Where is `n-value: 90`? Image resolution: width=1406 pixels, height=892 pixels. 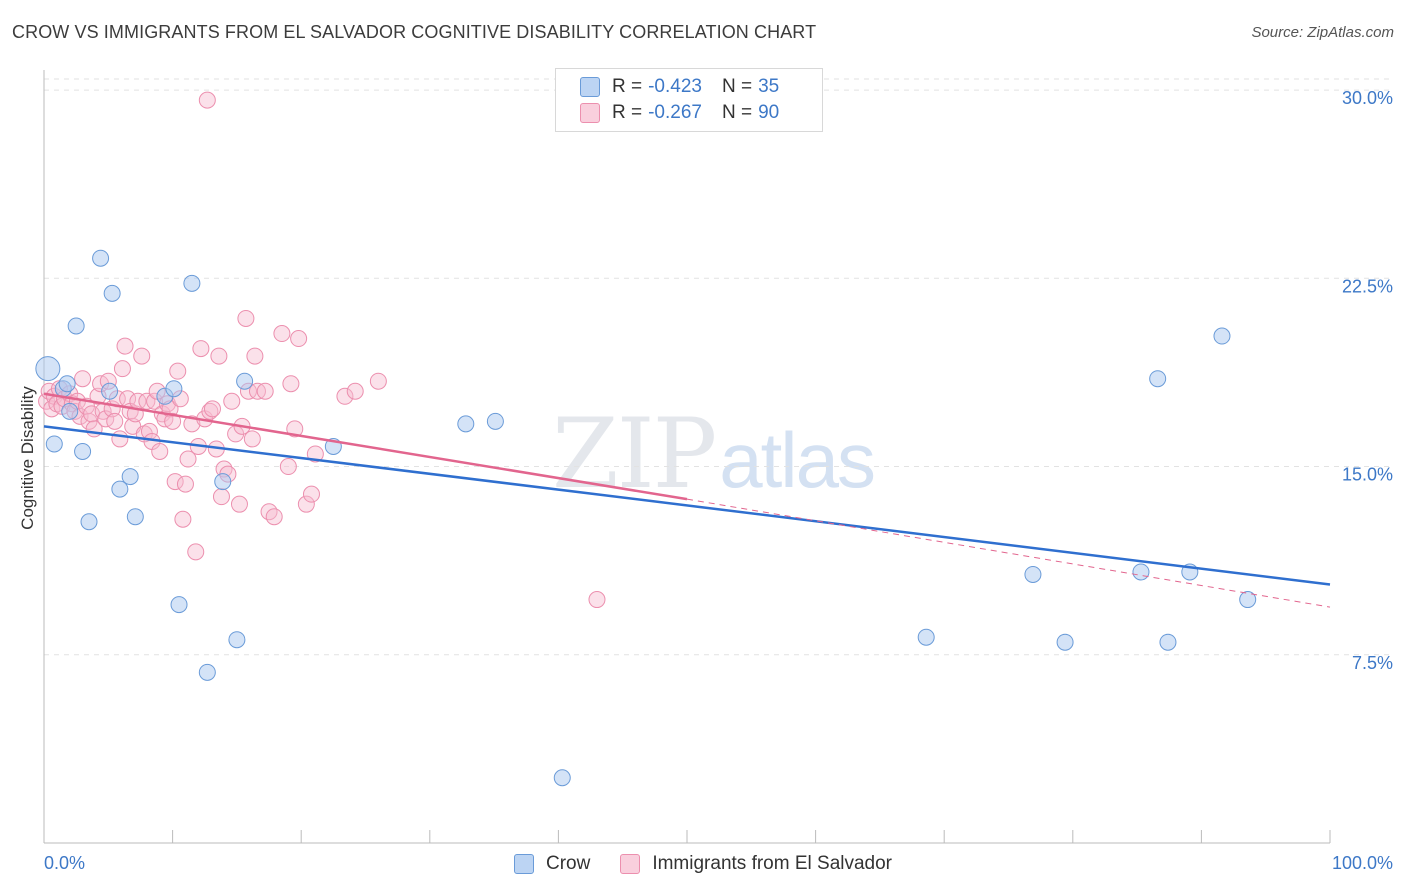
n-value: 90 is located at coordinates (769, 112).